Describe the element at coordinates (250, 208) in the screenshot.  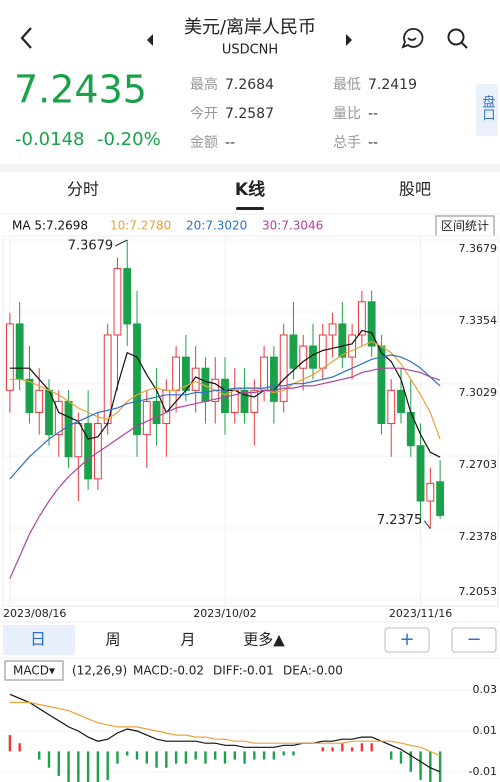
I see `tab-indicator` at that location.